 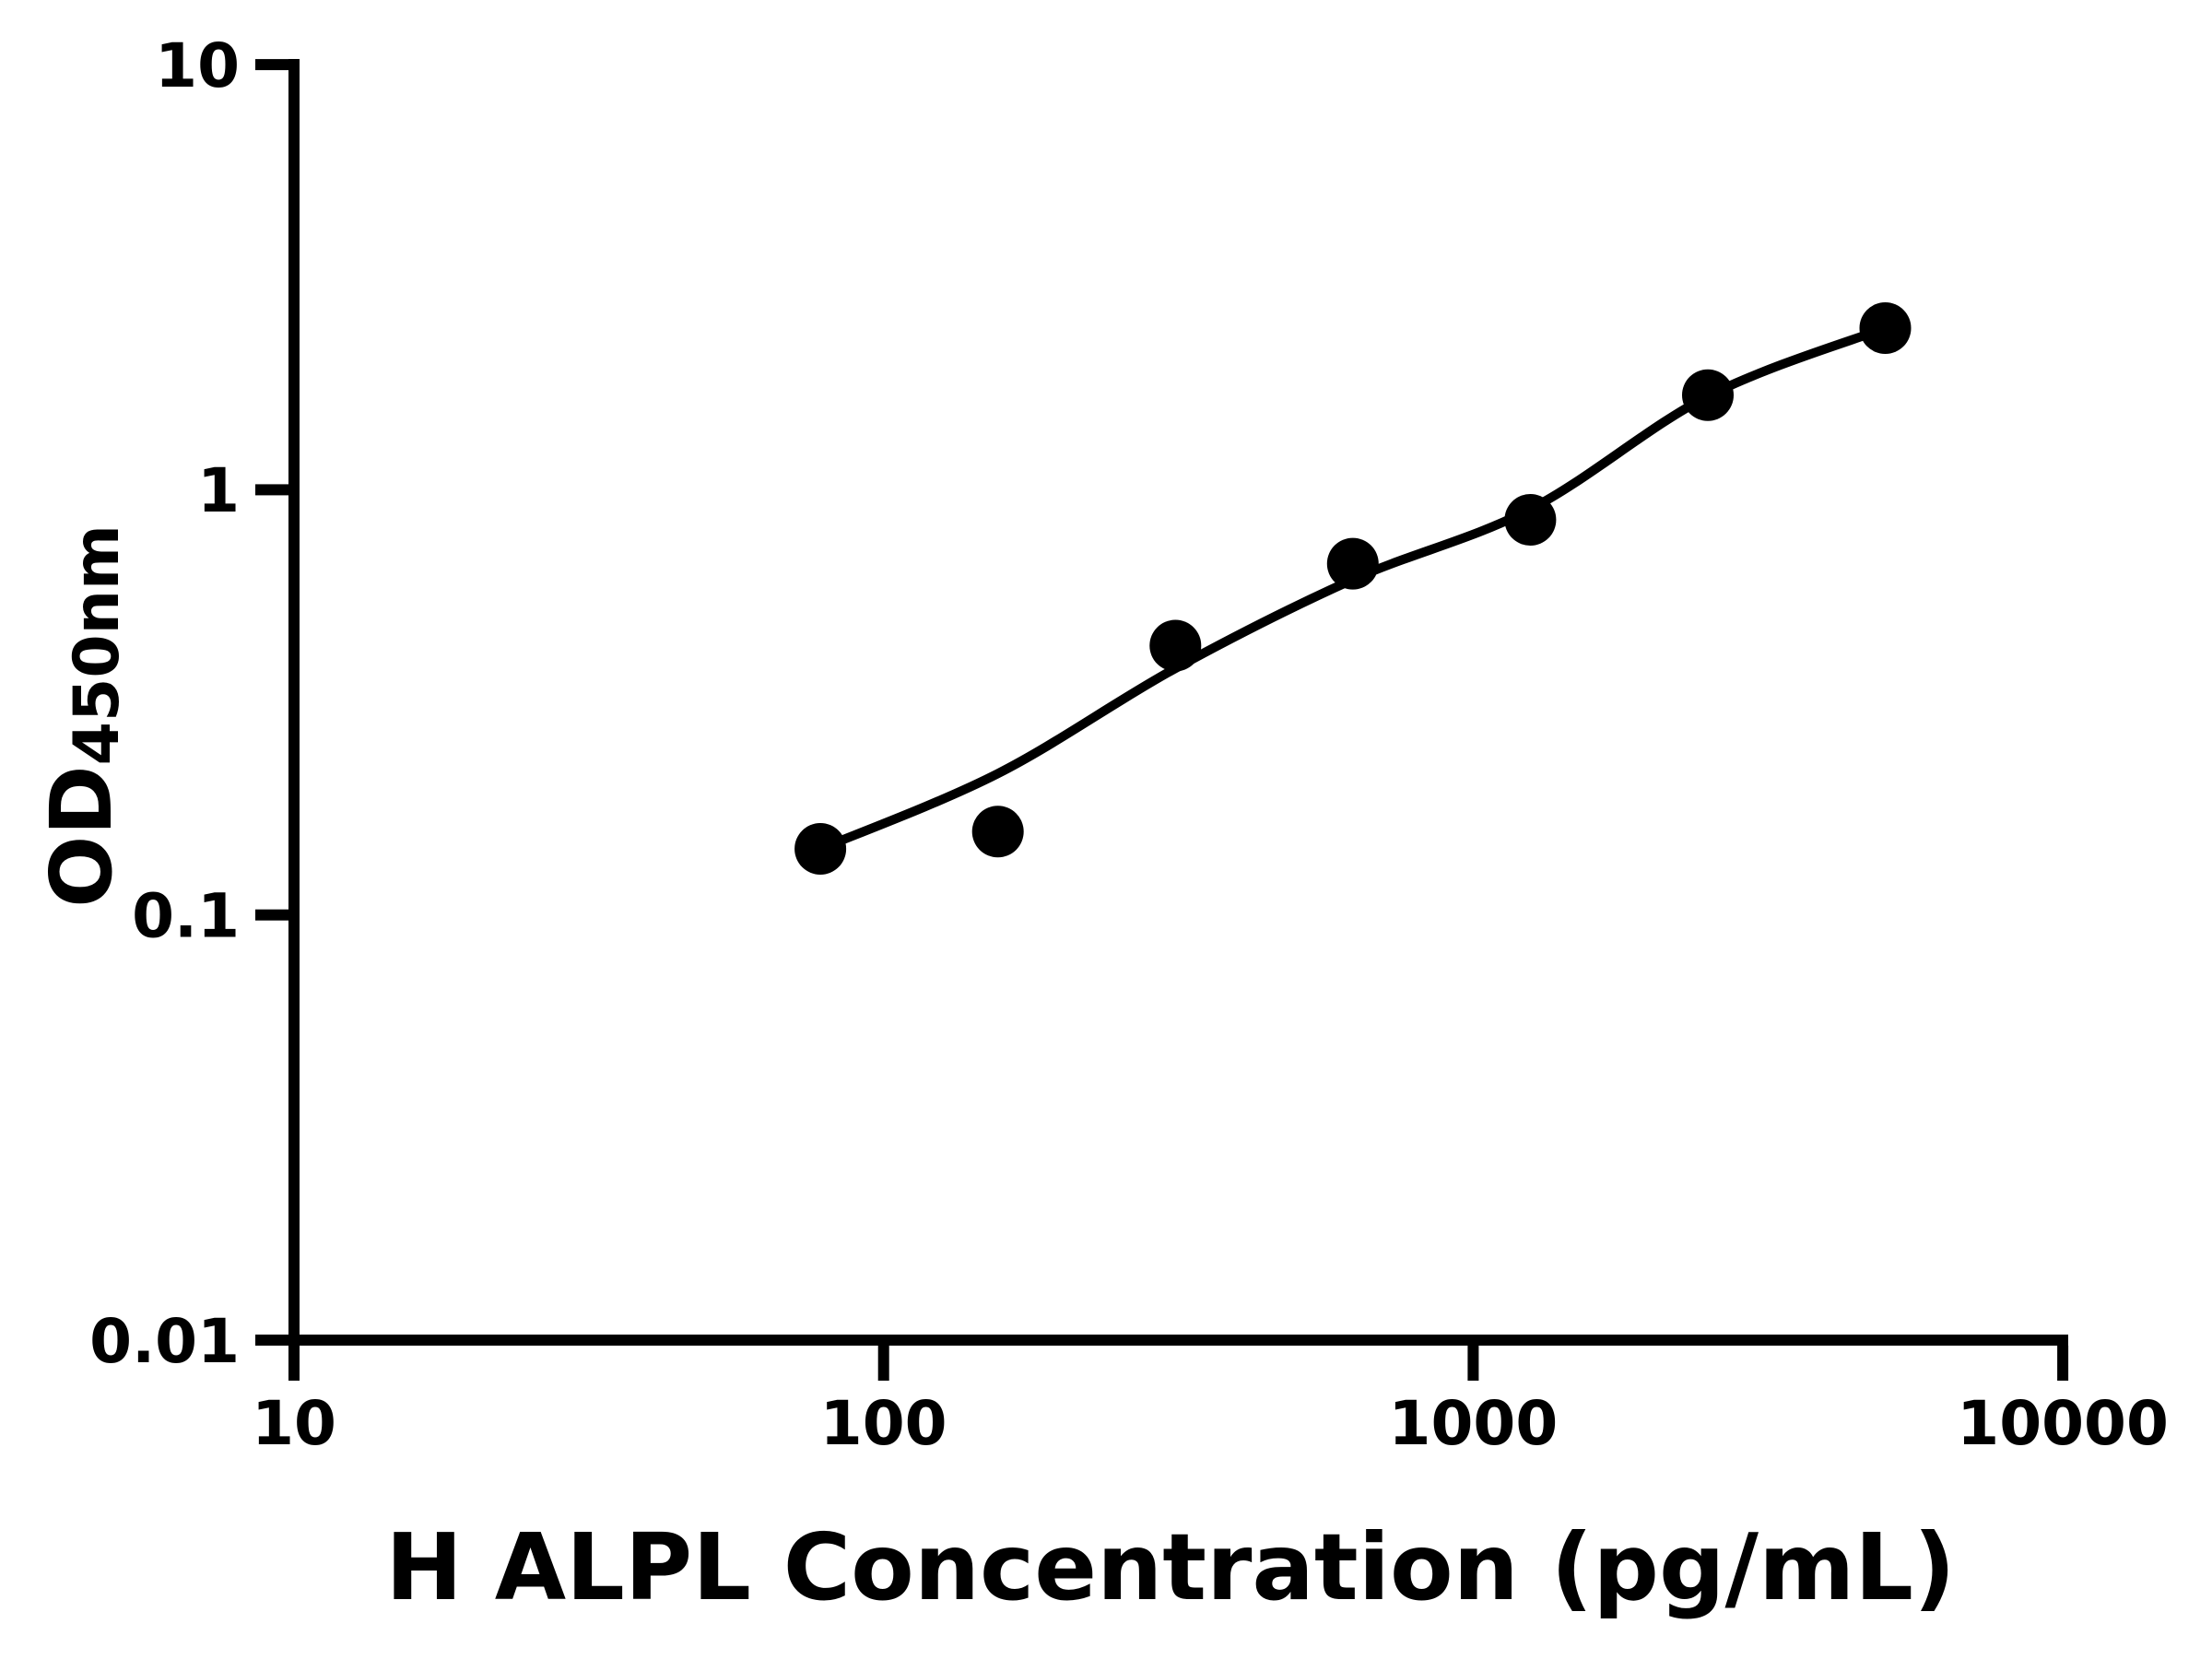 I want to click on y-tick-label: 10, so click(x=197, y=65).